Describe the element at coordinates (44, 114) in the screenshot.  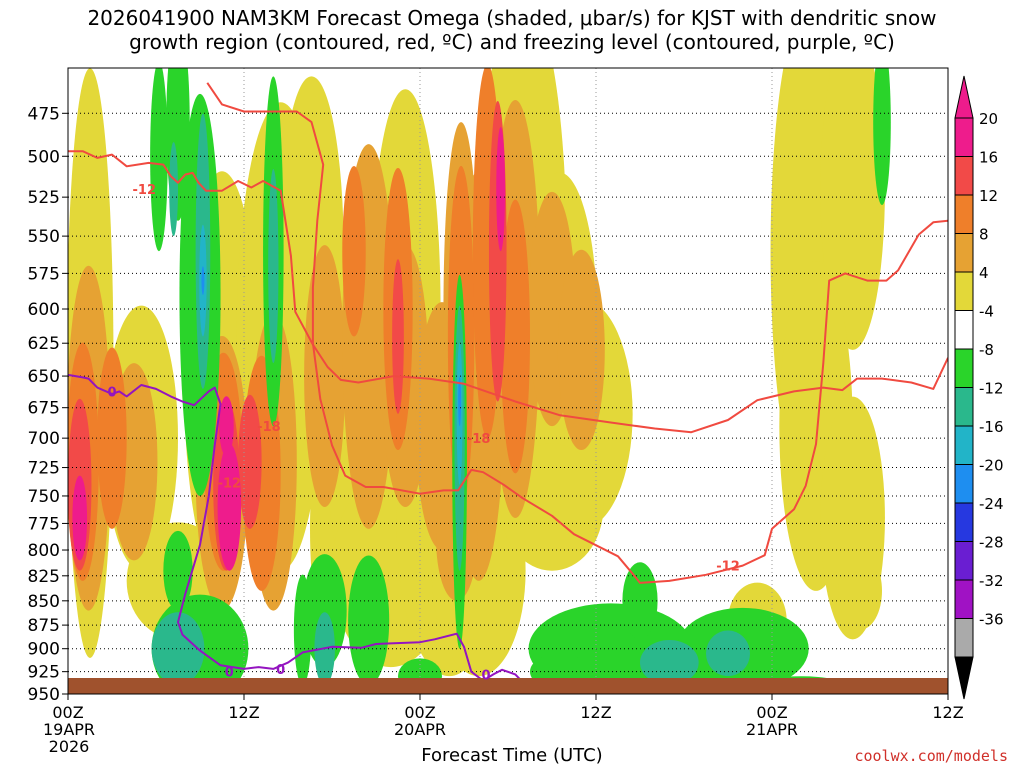
I see `y-tick-label: 475` at that location.